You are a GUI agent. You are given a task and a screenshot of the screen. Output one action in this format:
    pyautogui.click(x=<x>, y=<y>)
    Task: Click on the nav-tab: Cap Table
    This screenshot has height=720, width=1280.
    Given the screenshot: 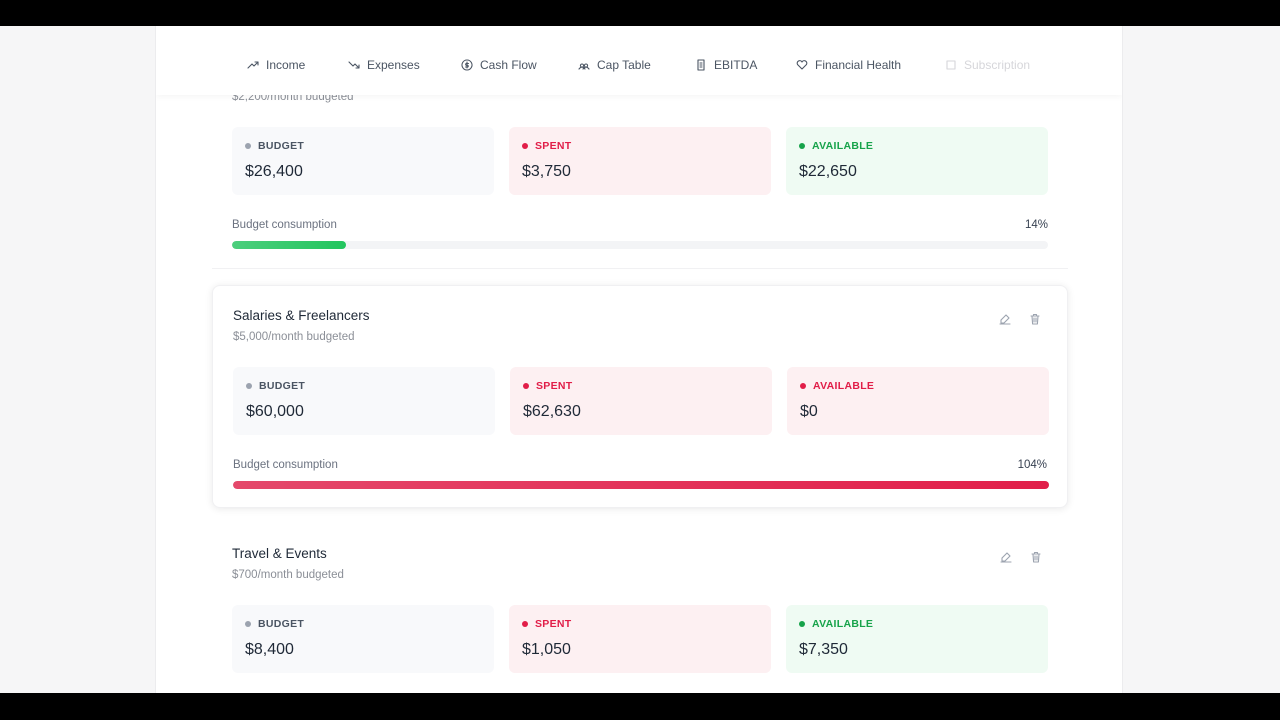 What is the action you would take?
    pyautogui.click(x=614, y=65)
    